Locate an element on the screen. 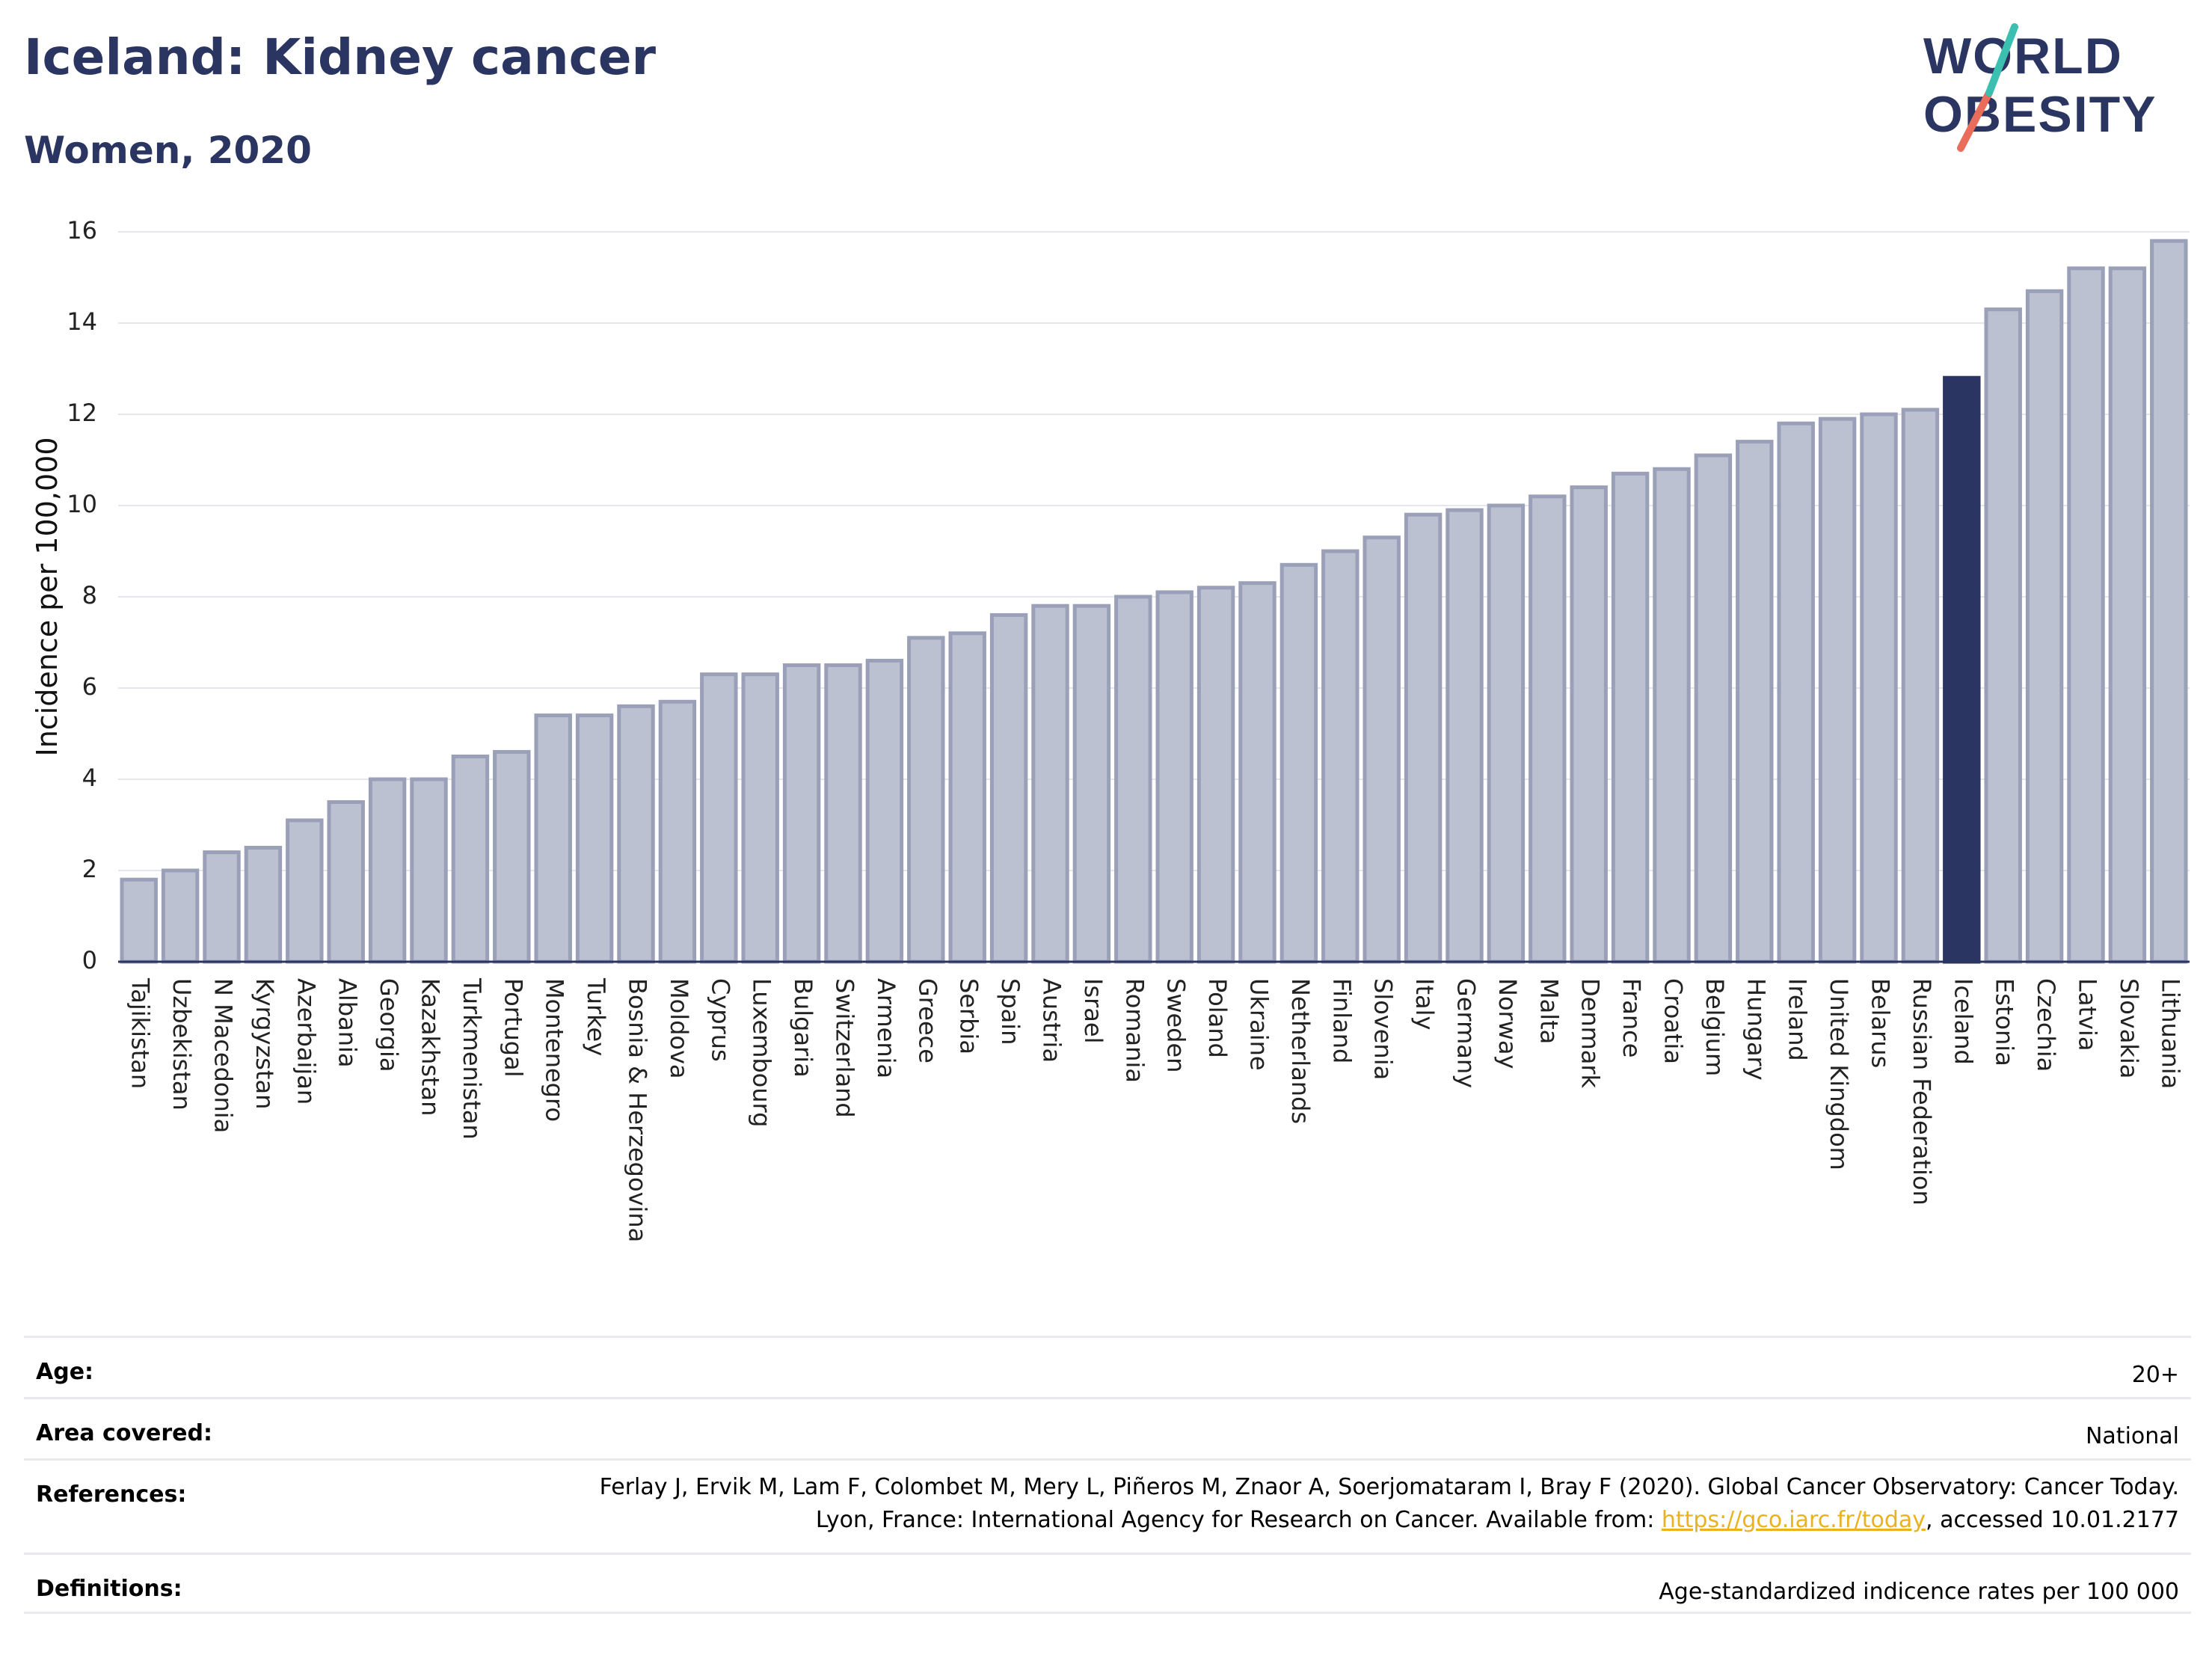  x-tick-label: Denmark is located at coordinates (1590, 1033).